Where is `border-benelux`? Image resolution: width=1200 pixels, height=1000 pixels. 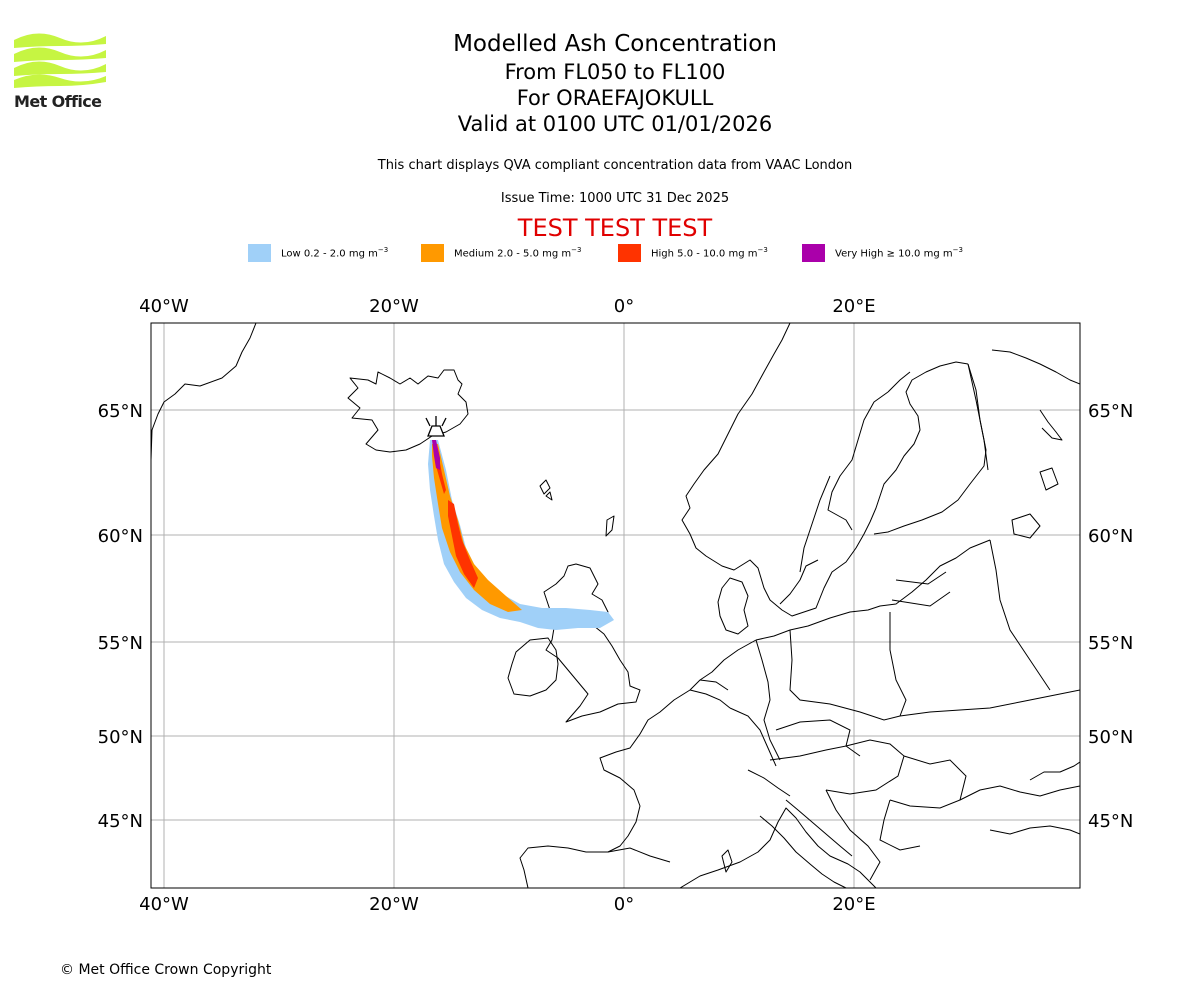 border-benelux is located at coordinates (710, 694).